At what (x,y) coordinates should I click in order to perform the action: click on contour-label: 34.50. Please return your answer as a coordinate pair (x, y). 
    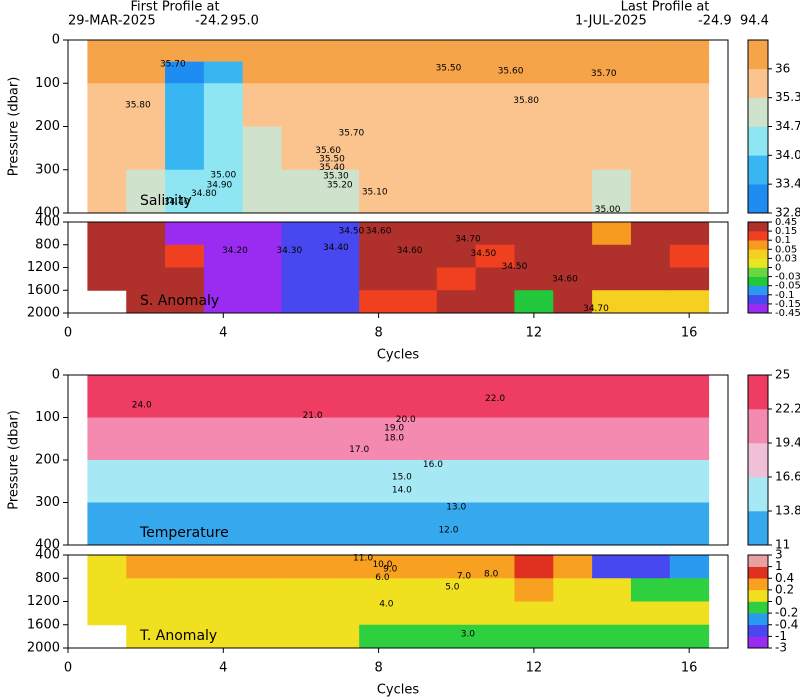
    Looking at the image, I should click on (352, 232).